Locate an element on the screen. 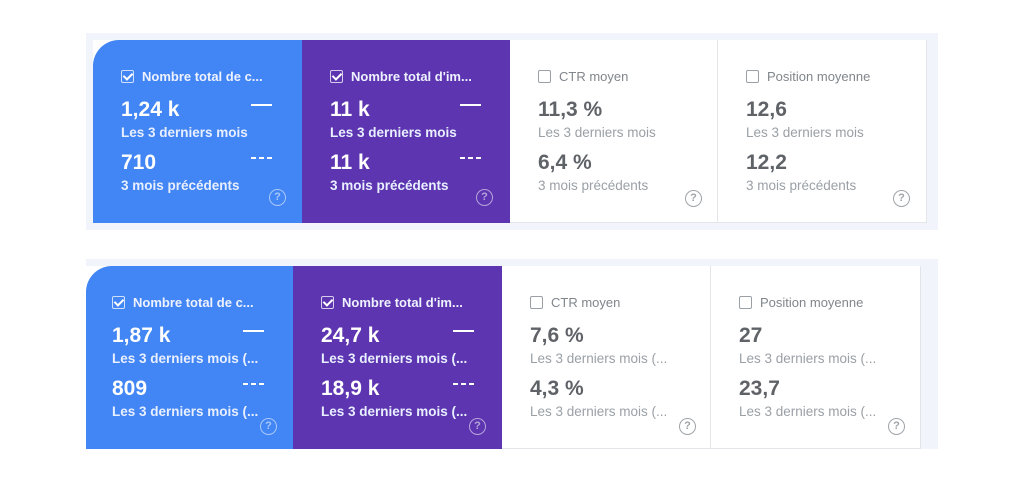 The image size is (1024, 492). metric-value-previous: 18,9 k is located at coordinates (350, 388).